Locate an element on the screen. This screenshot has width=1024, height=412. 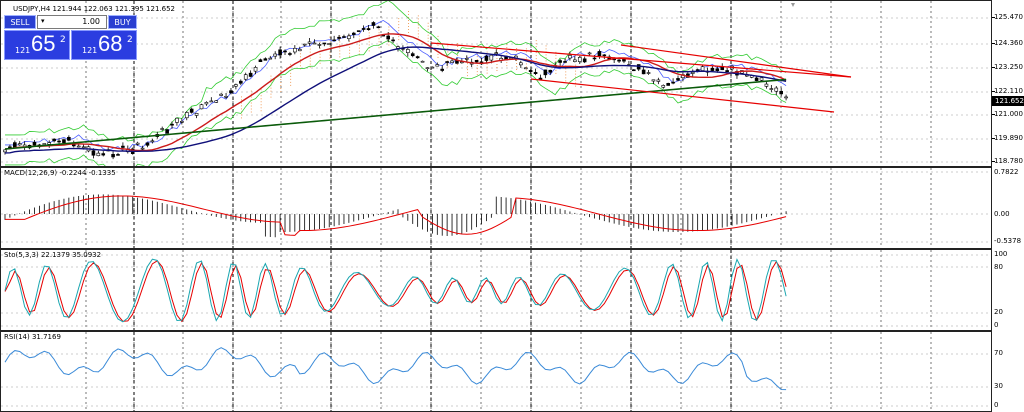
sell-button: SELL is located at coordinates (20, 22).